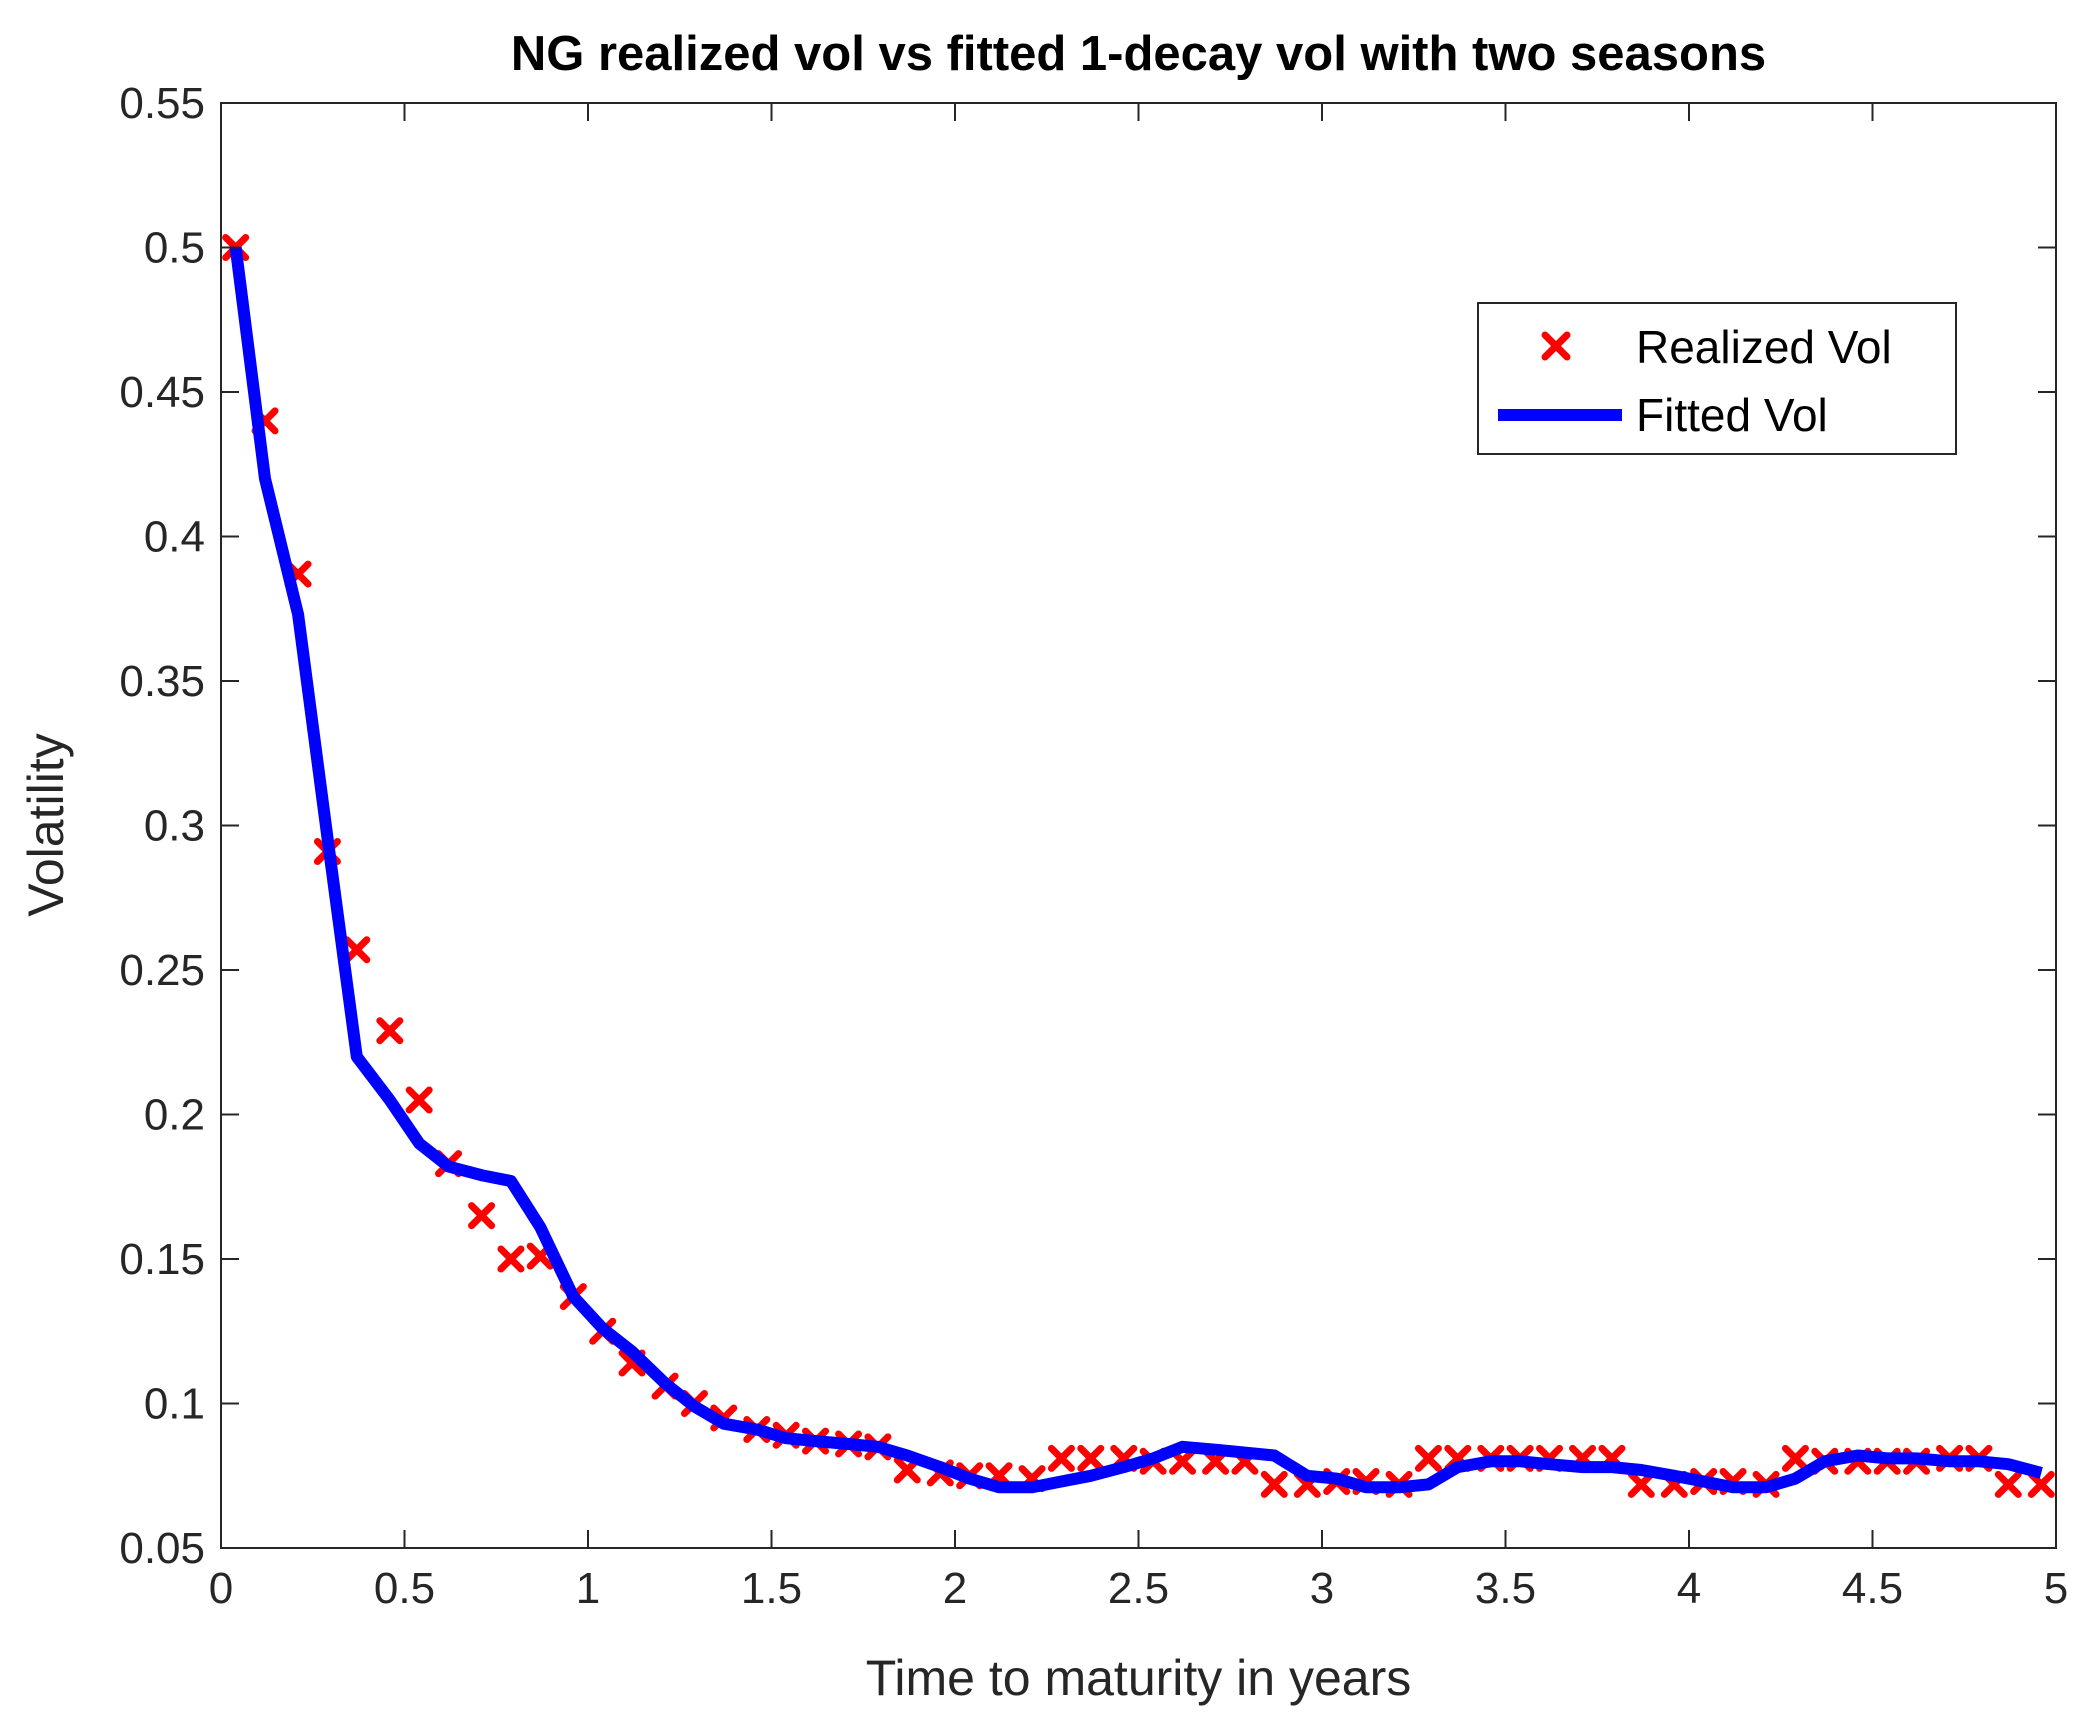 This screenshot has width=2087, height=1719. I want to click on x-tick-label-4: 2, so click(955, 1588).